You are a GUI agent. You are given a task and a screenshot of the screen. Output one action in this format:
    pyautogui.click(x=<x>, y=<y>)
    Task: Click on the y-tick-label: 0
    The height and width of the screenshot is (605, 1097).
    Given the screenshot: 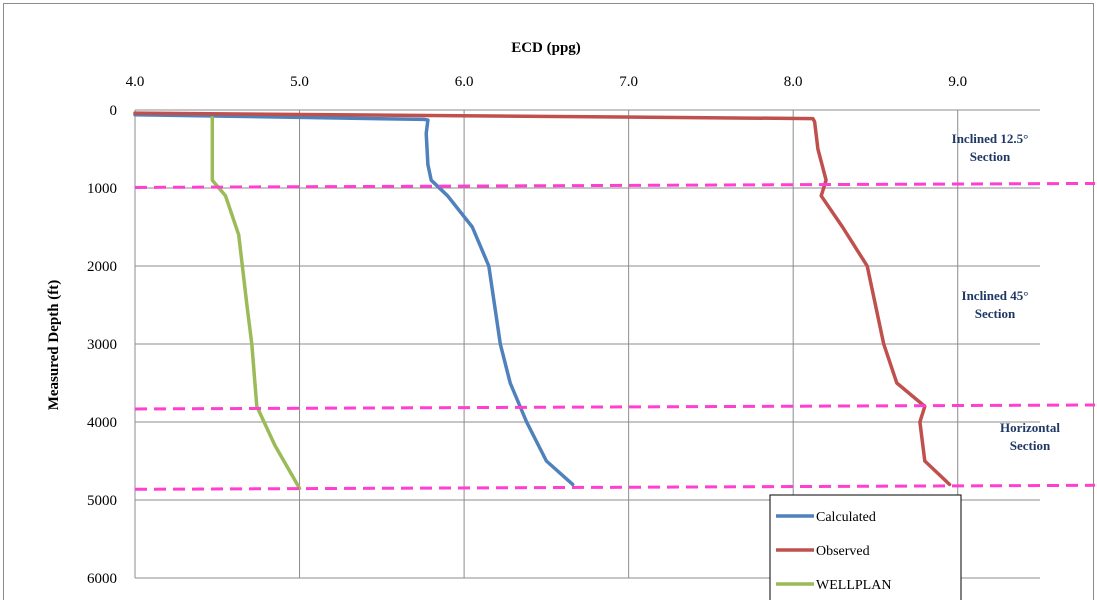 What is the action you would take?
    pyautogui.click(x=114, y=111)
    